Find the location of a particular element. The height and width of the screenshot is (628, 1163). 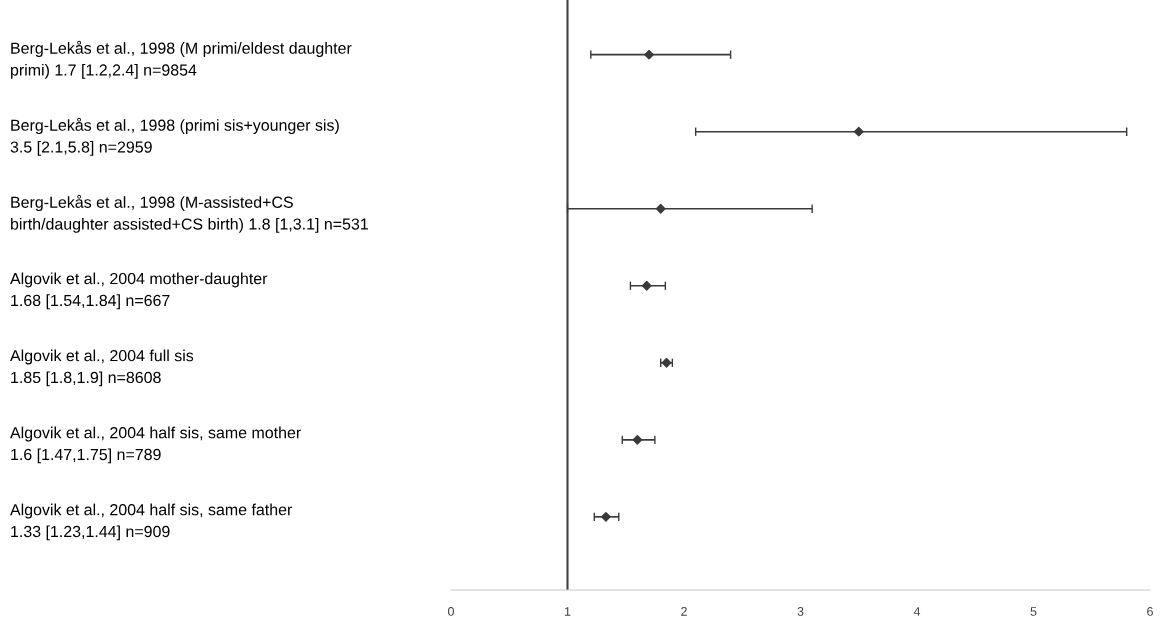

y-tick-label: Berg-Lekås et al., 1998 (M-assisted+CS birth/daughter assisted+CS birth) 1.8 [1,3.1] n=531 is located at coordinates (189, 213).